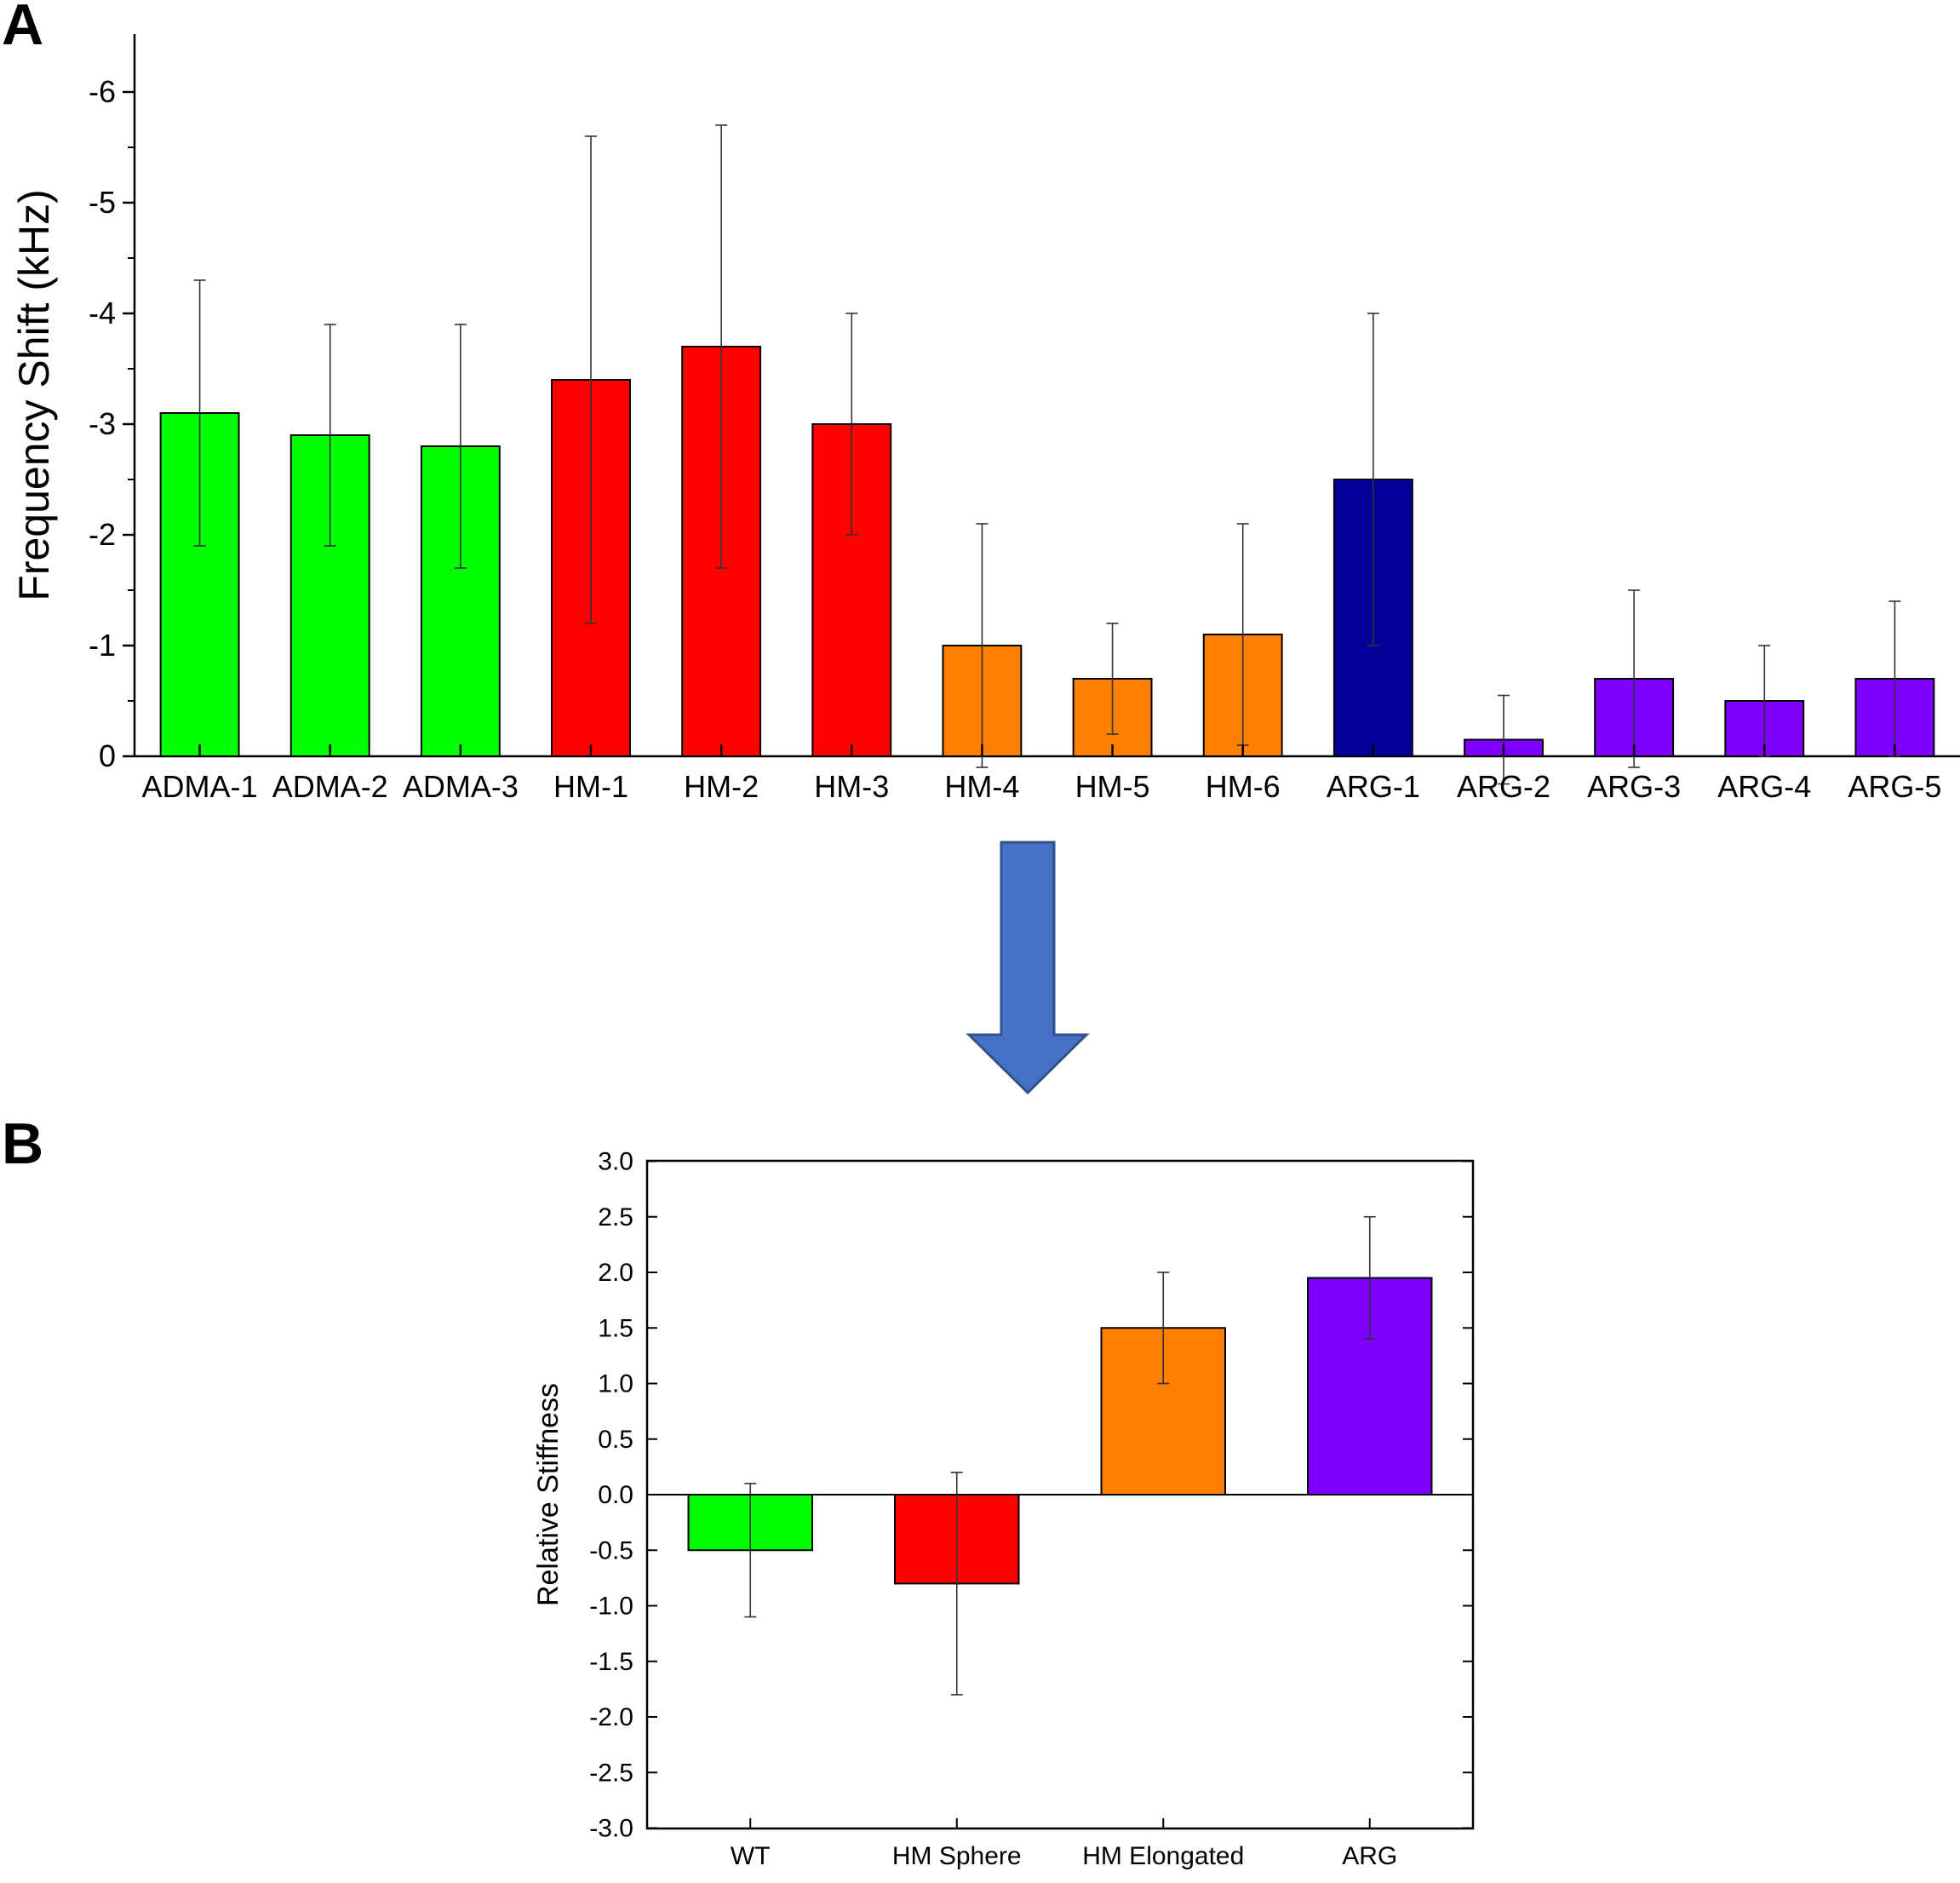  What do you see at coordinates (1163, 1856) in the screenshot?
I see `b-category-label: HM Elongated` at bounding box center [1163, 1856].